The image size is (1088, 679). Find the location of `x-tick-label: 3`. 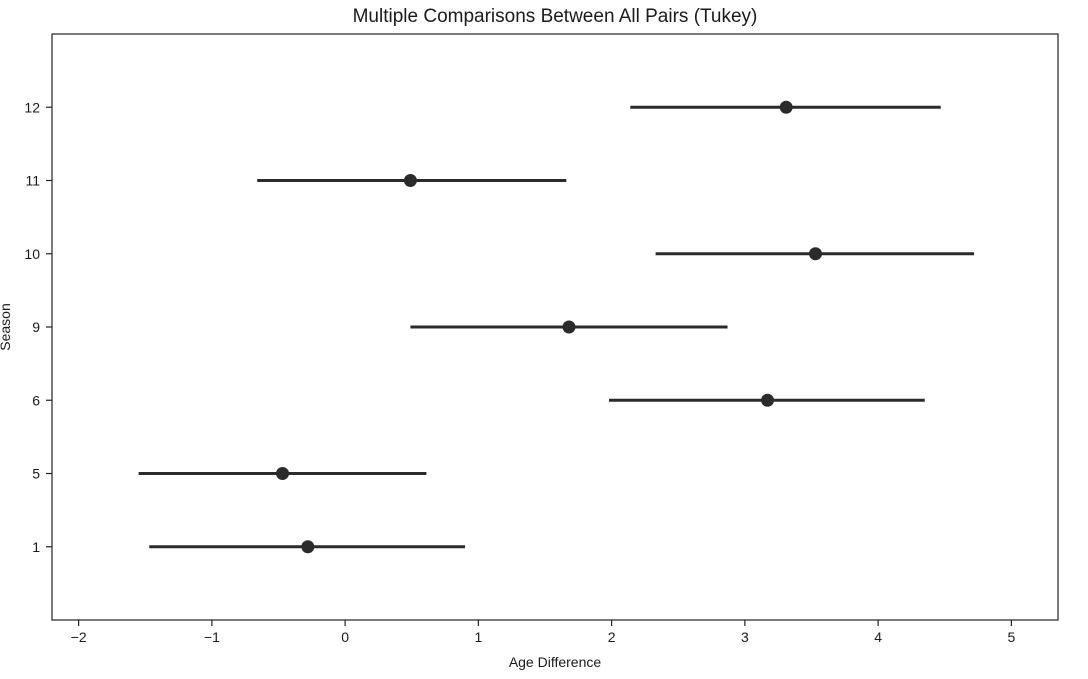

x-tick-label: 3 is located at coordinates (745, 637).